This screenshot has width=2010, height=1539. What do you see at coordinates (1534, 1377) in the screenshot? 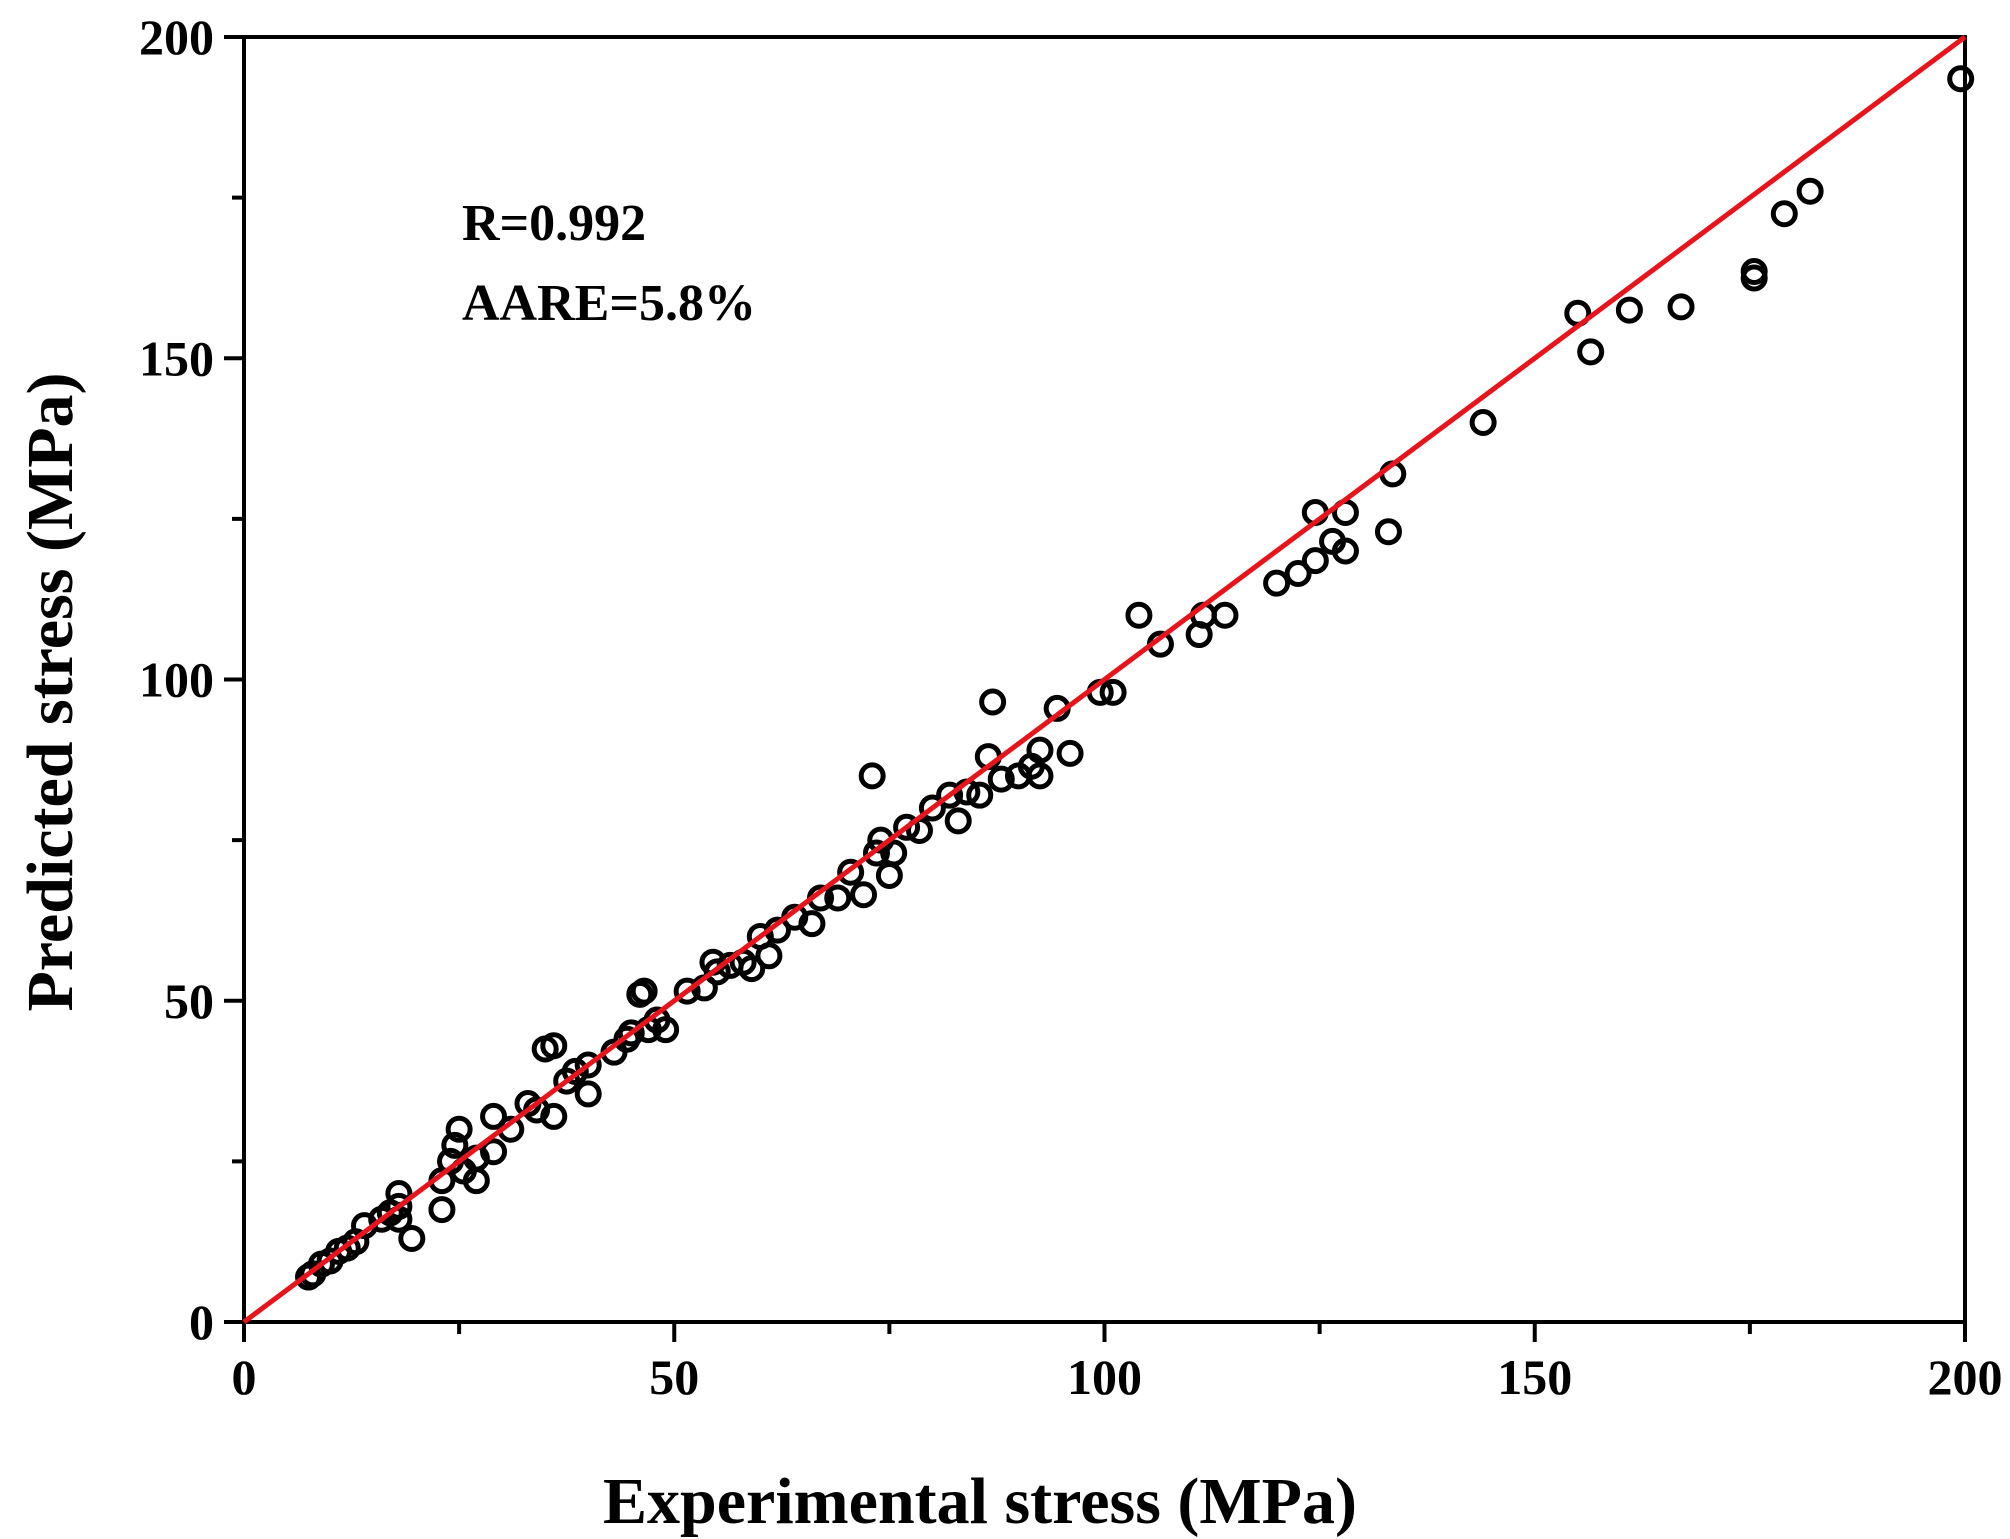
I see `x-tick-label: 150` at bounding box center [1534, 1377].